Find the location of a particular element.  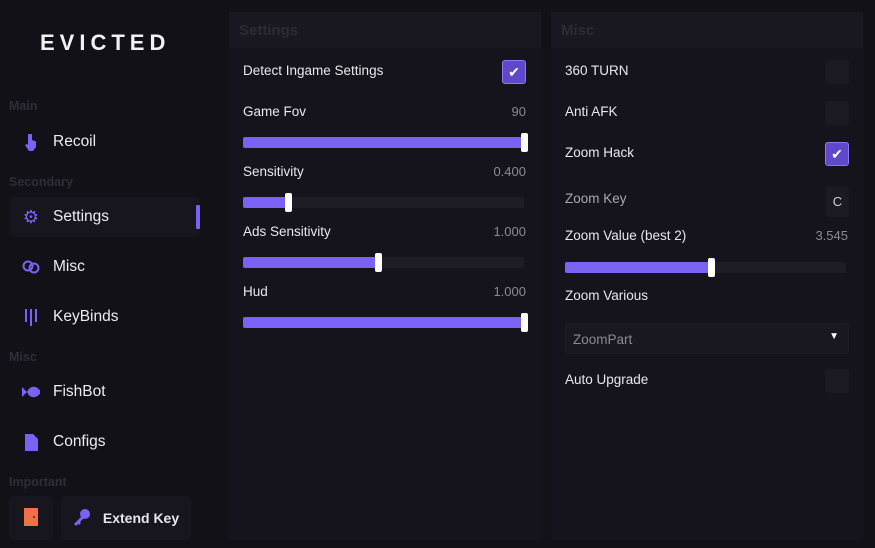

nav-label: Settings is located at coordinates (81, 216).